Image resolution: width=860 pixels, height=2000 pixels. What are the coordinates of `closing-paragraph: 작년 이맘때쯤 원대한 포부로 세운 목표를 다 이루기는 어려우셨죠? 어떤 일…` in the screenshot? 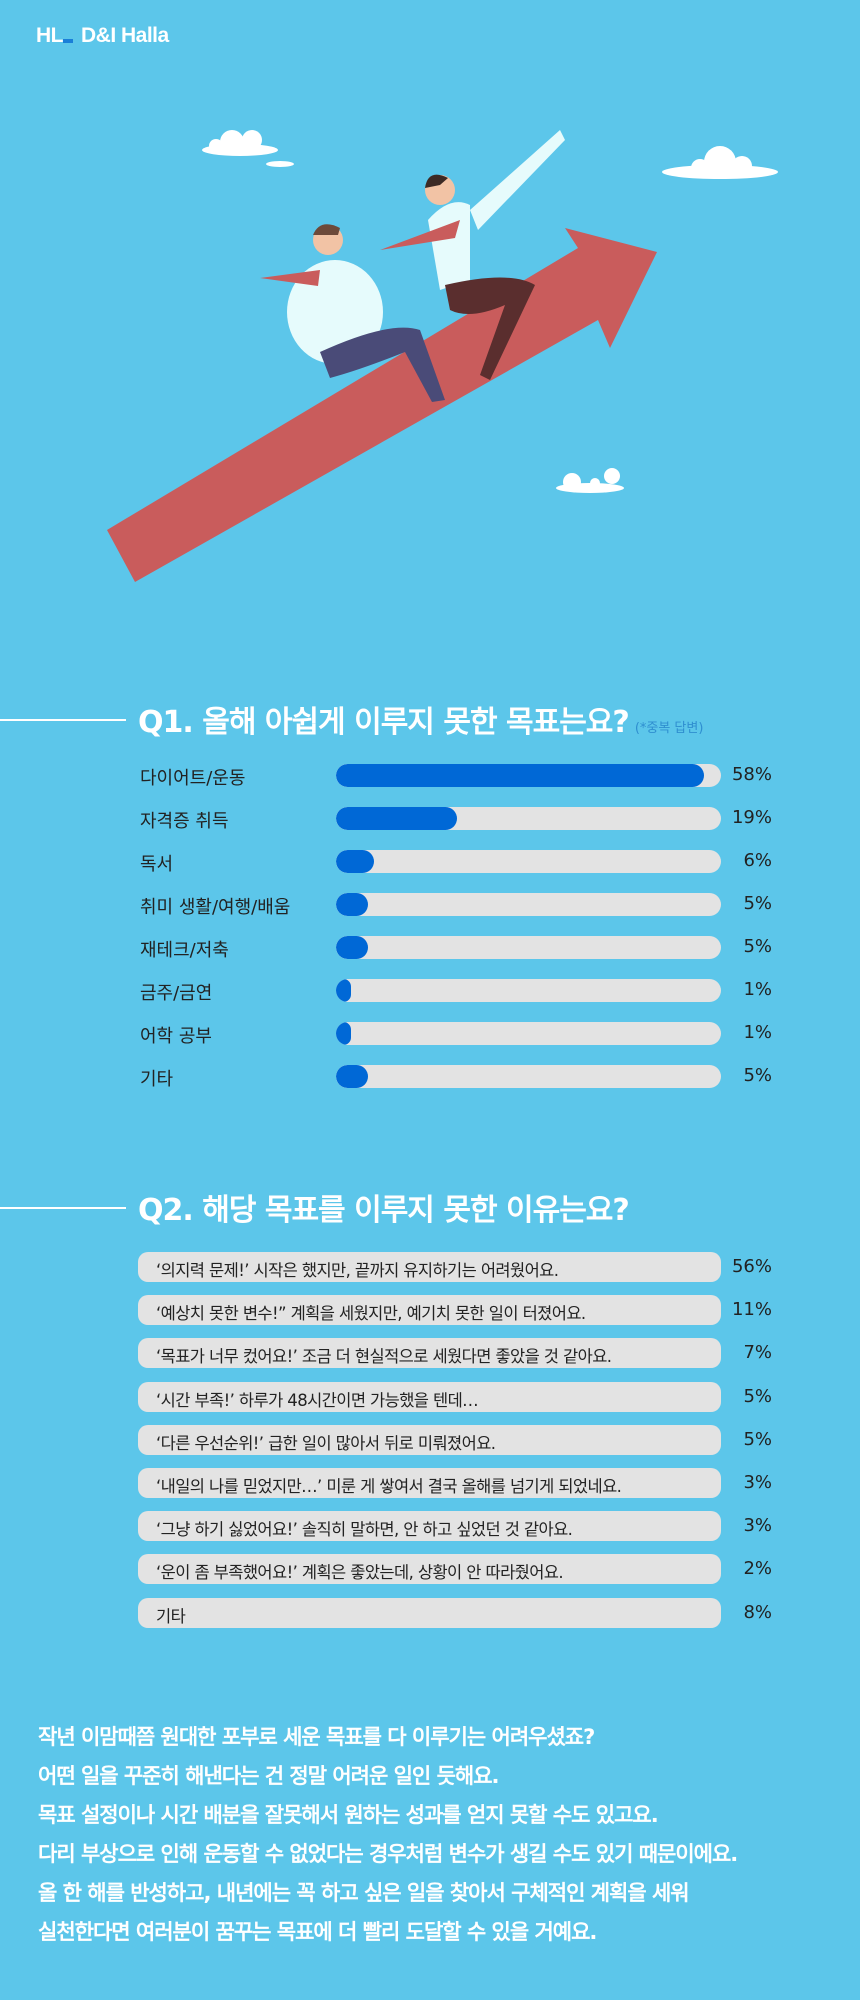 It's located at (388, 1835).